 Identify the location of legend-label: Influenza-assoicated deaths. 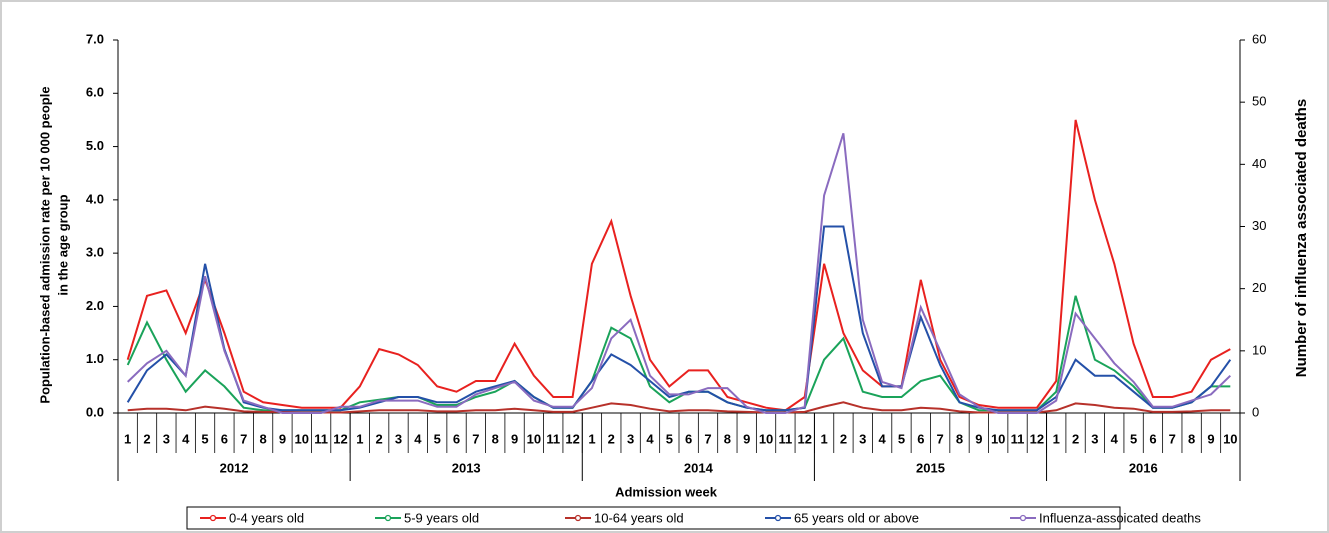
(1120, 517).